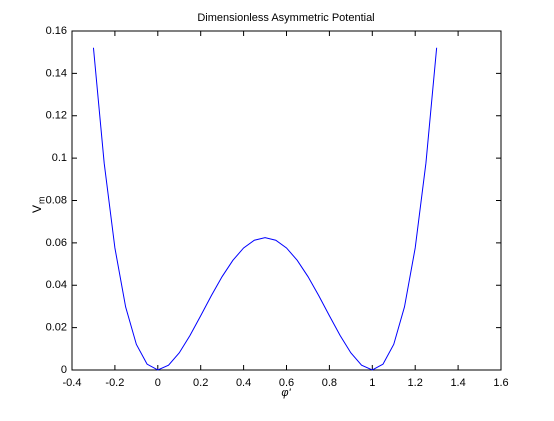  Describe the element at coordinates (59, 158) in the screenshot. I see `y-tick-label: 0.1` at that location.